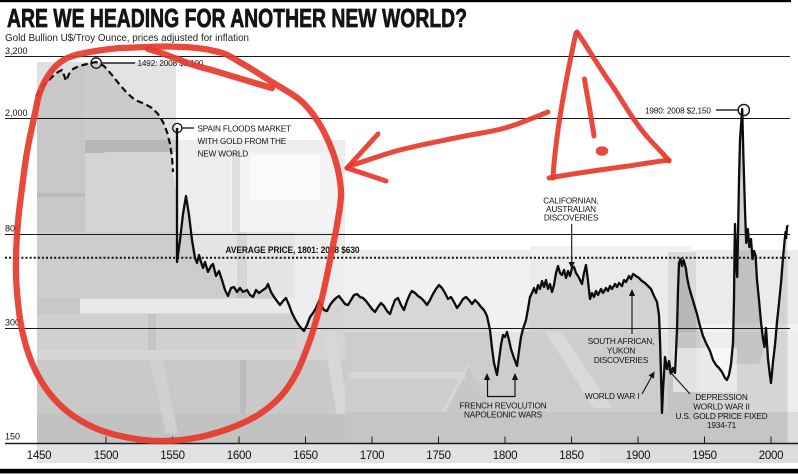 The width and height of the screenshot is (798, 474). What do you see at coordinates (721, 397) in the screenshot?
I see `svg-text: DEPRESSION` at bounding box center [721, 397].